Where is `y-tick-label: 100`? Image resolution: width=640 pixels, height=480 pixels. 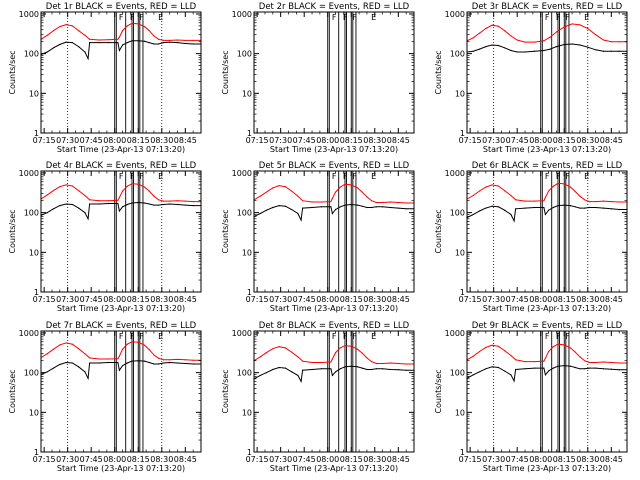
y-tick-label: 100 is located at coordinates (457, 54).